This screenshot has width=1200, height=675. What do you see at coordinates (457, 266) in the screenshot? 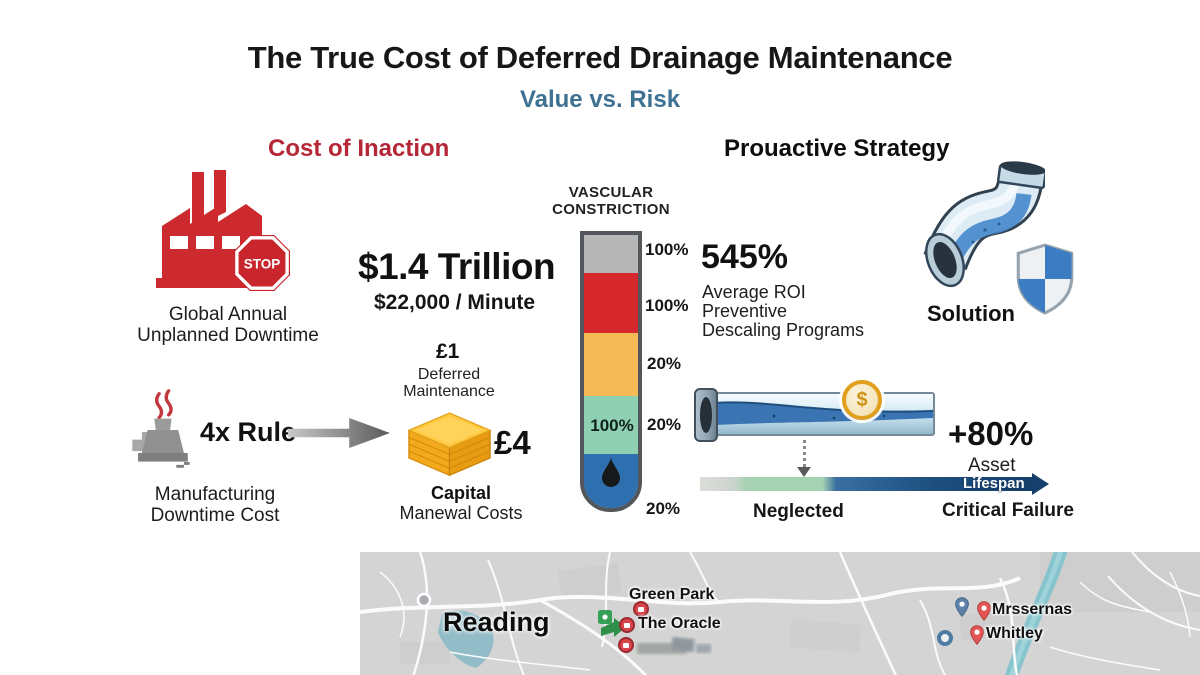
I see `downtime-cost-value: $1.4 Trillion` at bounding box center [457, 266].